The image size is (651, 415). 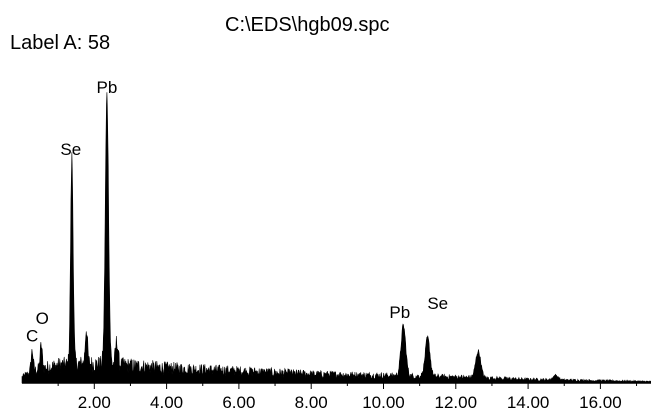 I want to click on peak-label: O, so click(x=42, y=318).